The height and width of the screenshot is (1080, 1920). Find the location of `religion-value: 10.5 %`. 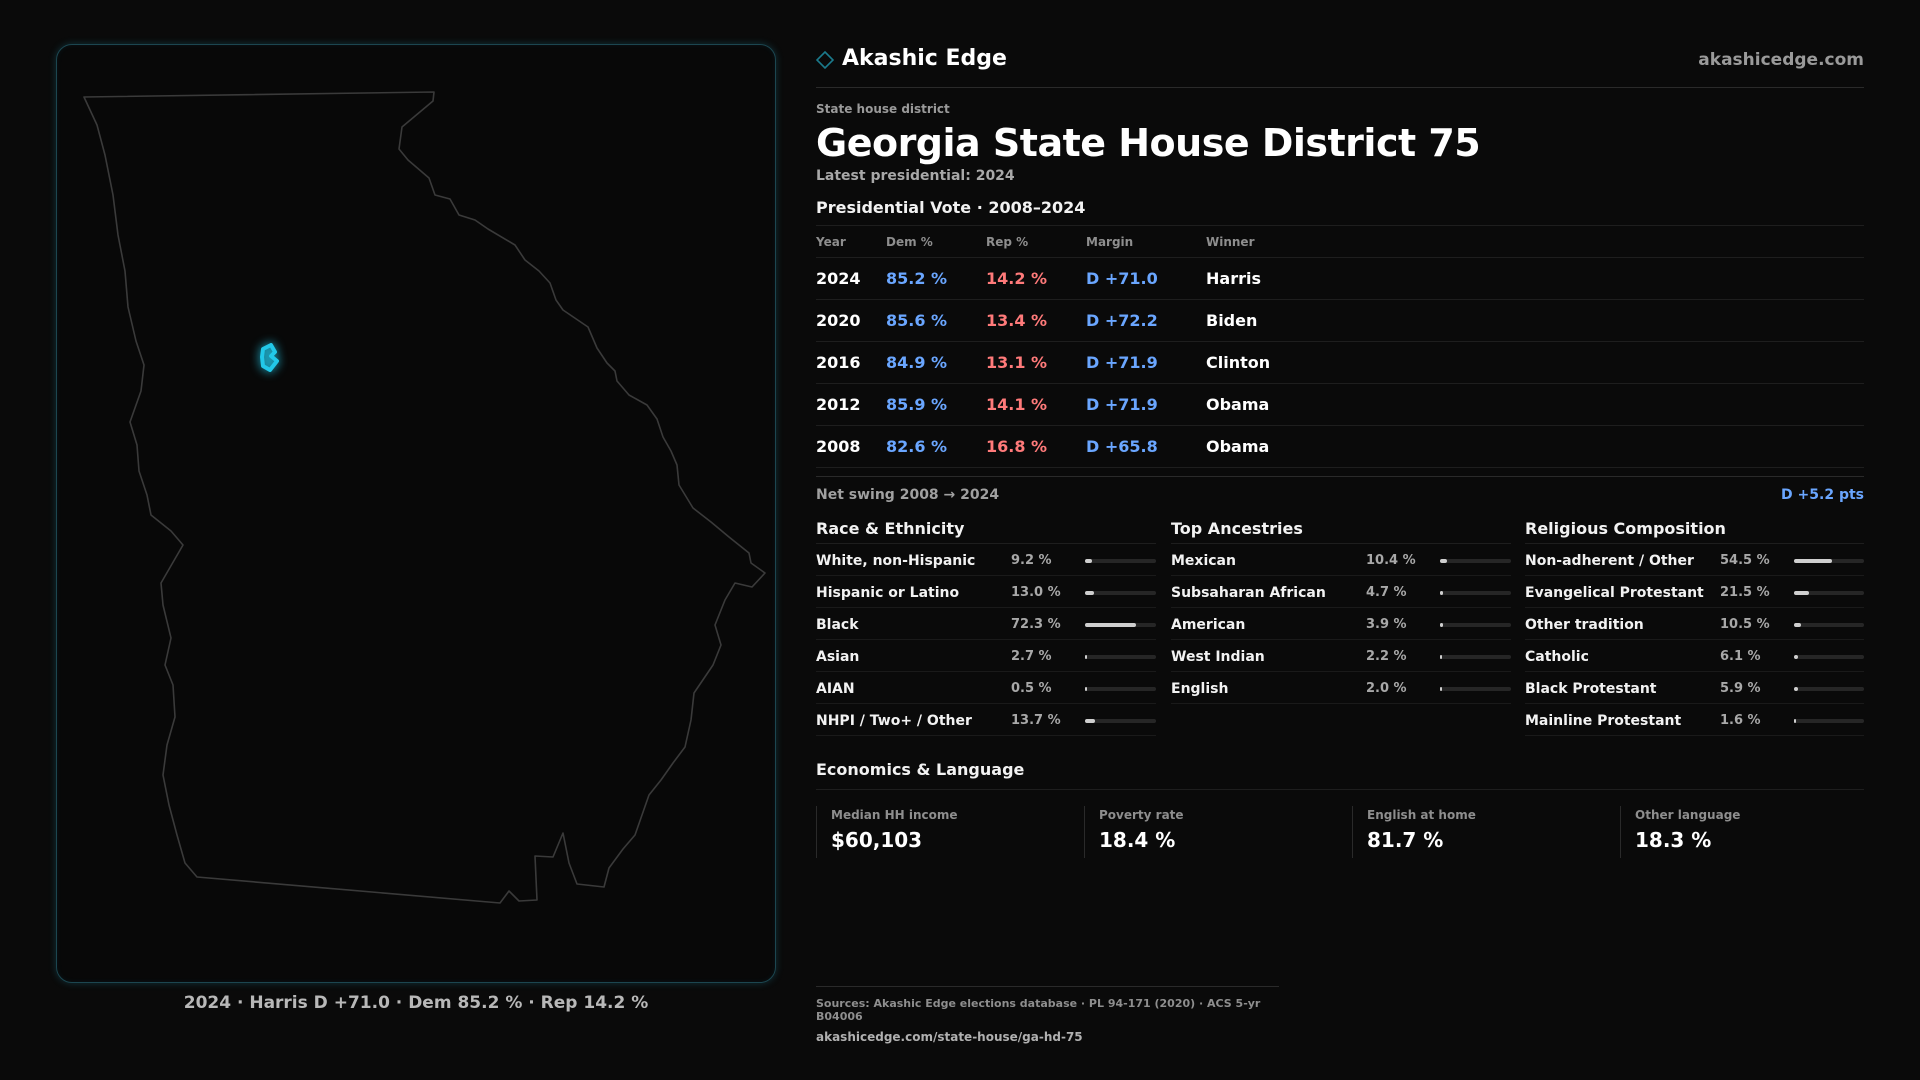

religion-value: 10.5 % is located at coordinates (1745, 624).